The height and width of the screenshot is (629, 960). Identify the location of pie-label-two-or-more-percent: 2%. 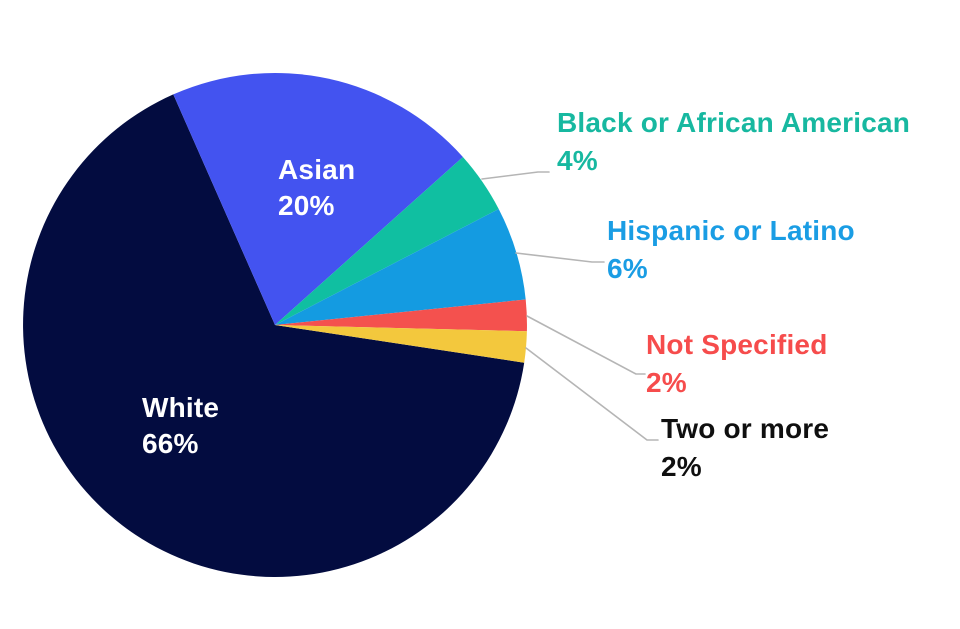
(681, 466).